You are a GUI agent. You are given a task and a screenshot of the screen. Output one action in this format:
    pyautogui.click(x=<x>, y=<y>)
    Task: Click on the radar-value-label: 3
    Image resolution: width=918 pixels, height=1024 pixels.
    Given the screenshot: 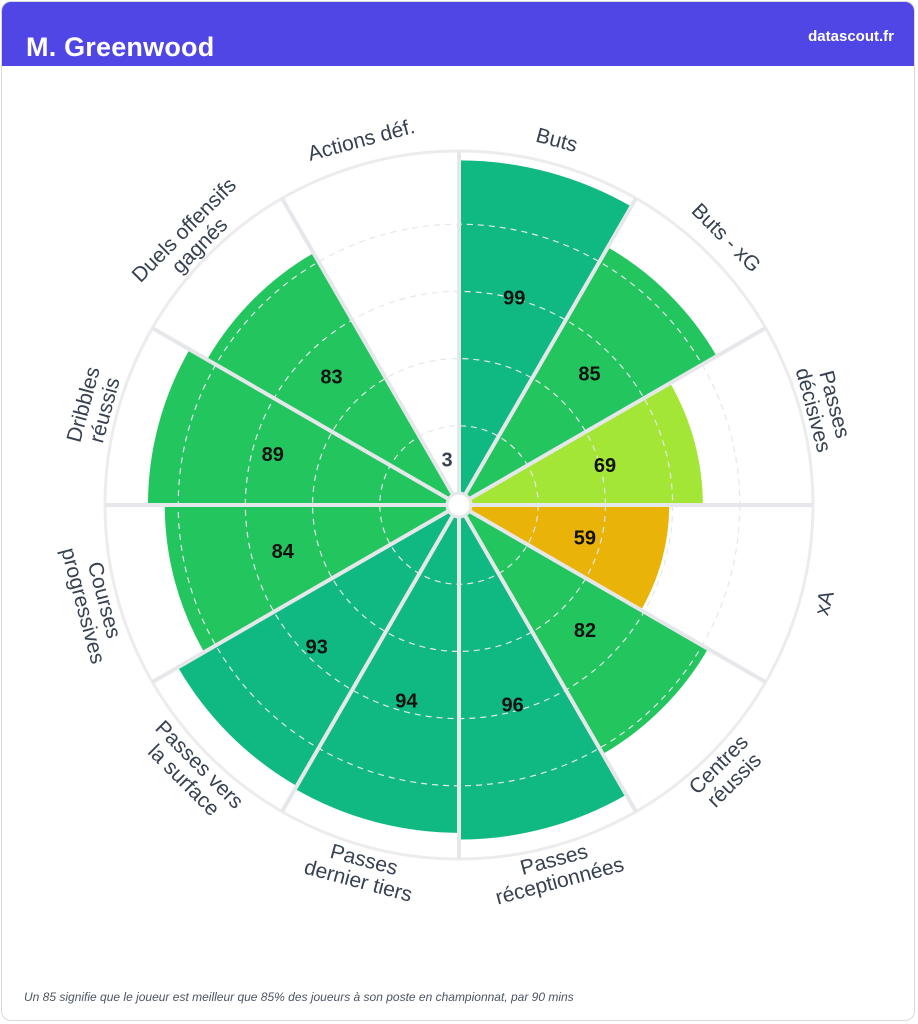 What is the action you would take?
    pyautogui.click(x=447, y=461)
    